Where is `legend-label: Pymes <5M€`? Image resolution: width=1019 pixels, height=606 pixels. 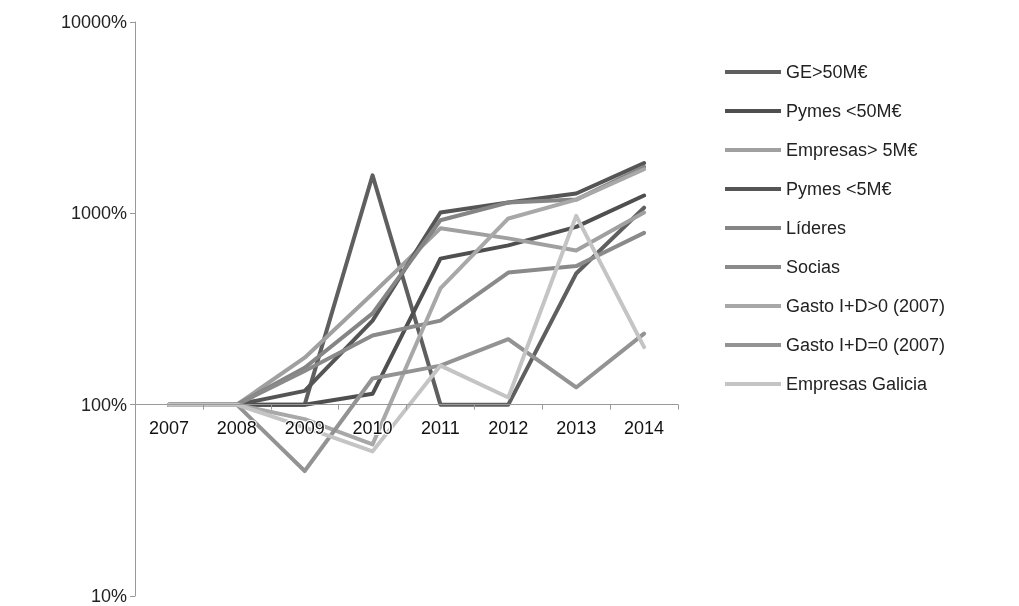 legend-label: Pymes <5M€ is located at coordinates (839, 189).